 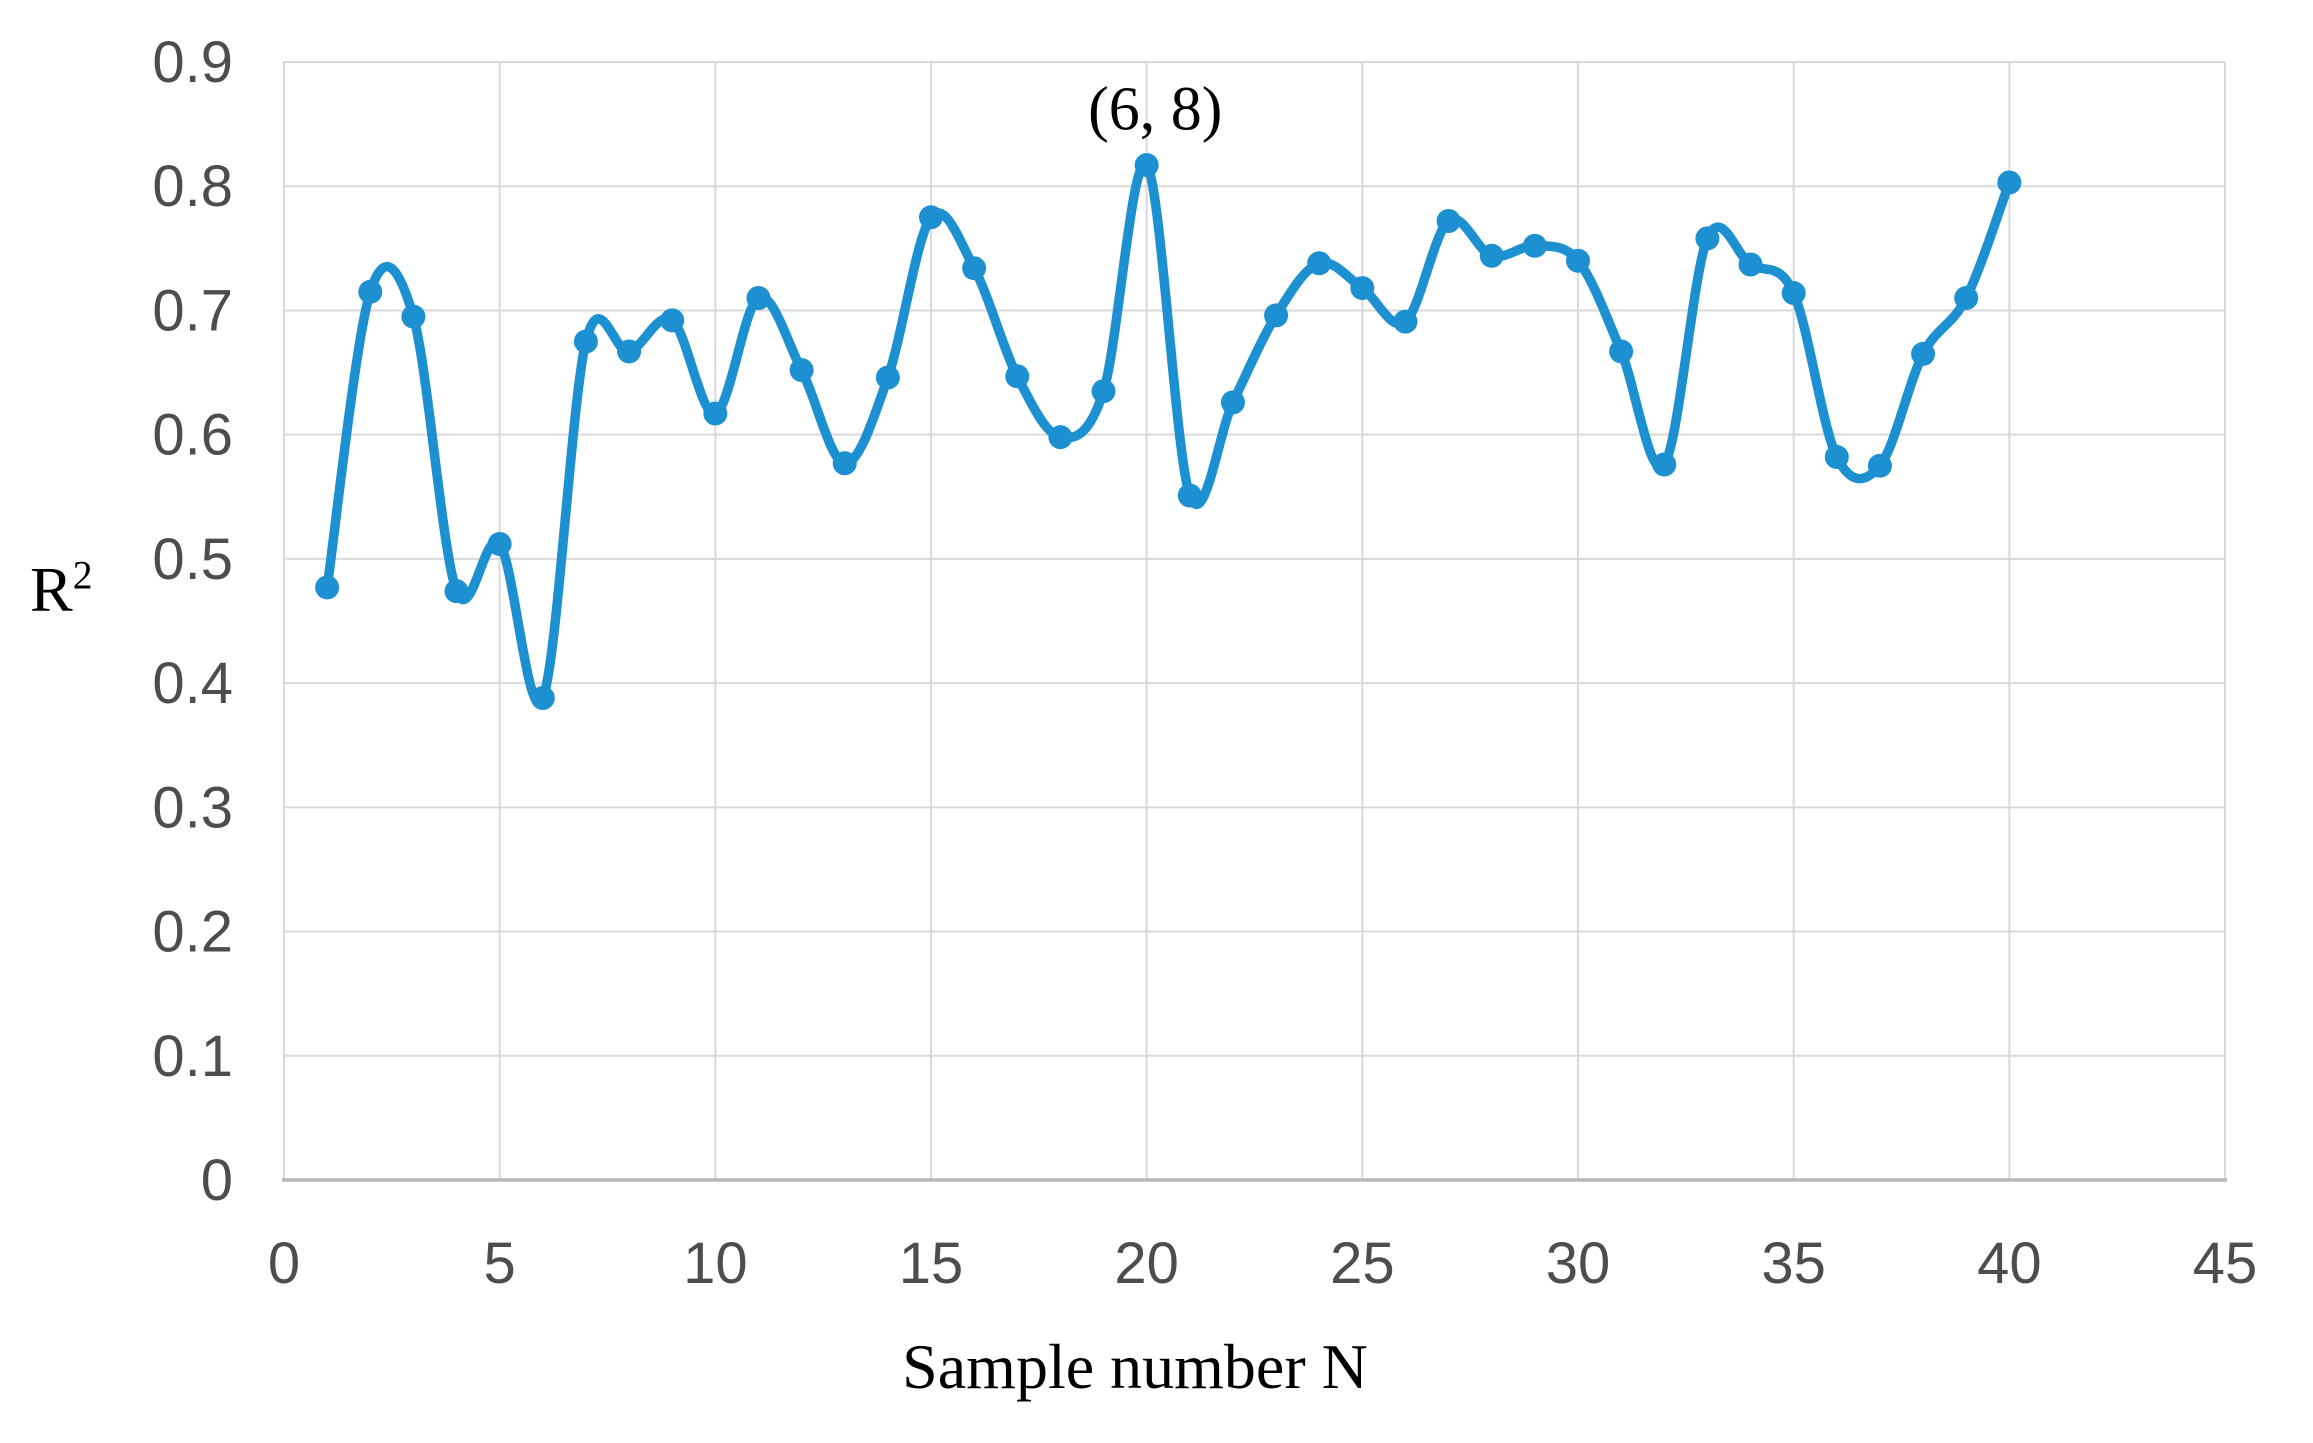 I want to click on y-tick-labels: 0 0.1 0.2 0.3 0.4 0.5 0.6 0.7 0.8 0.9, so click(x=192, y=621).